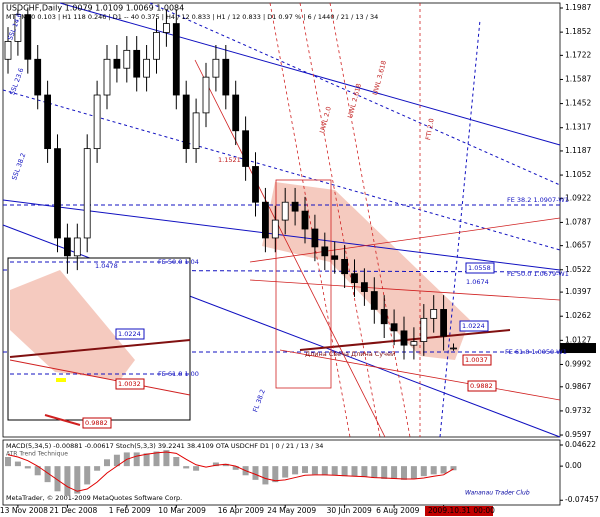 The height and width of the screenshot is (517, 600). What do you see at coordinates (578, 31) in the screenshot?
I see `y-tick-label: 1.1852` at bounding box center [578, 31].